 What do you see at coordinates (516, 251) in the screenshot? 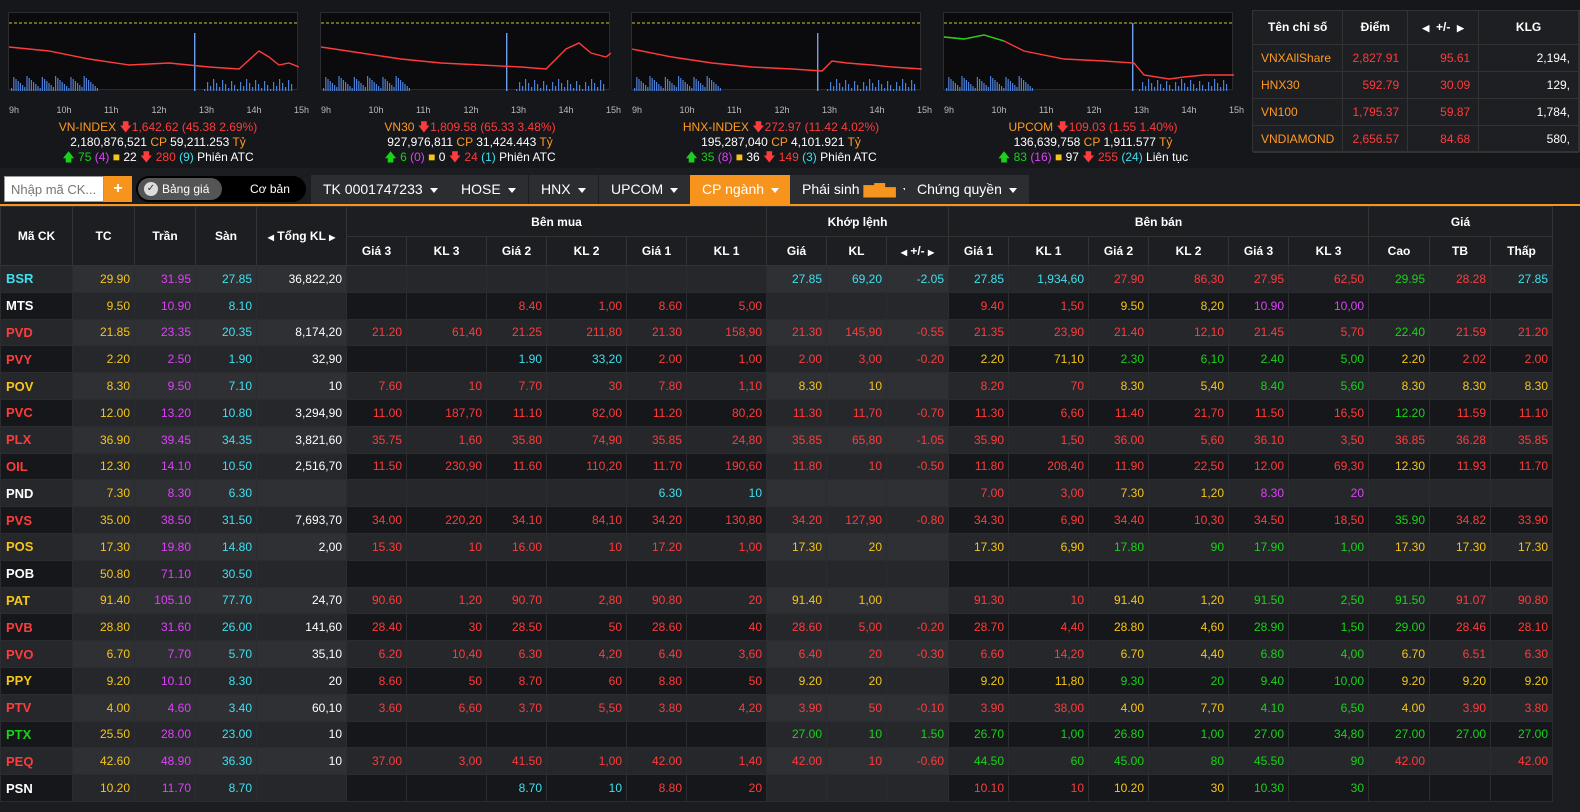
I see `header-buy-price-2: Giá 2` at bounding box center [516, 251].